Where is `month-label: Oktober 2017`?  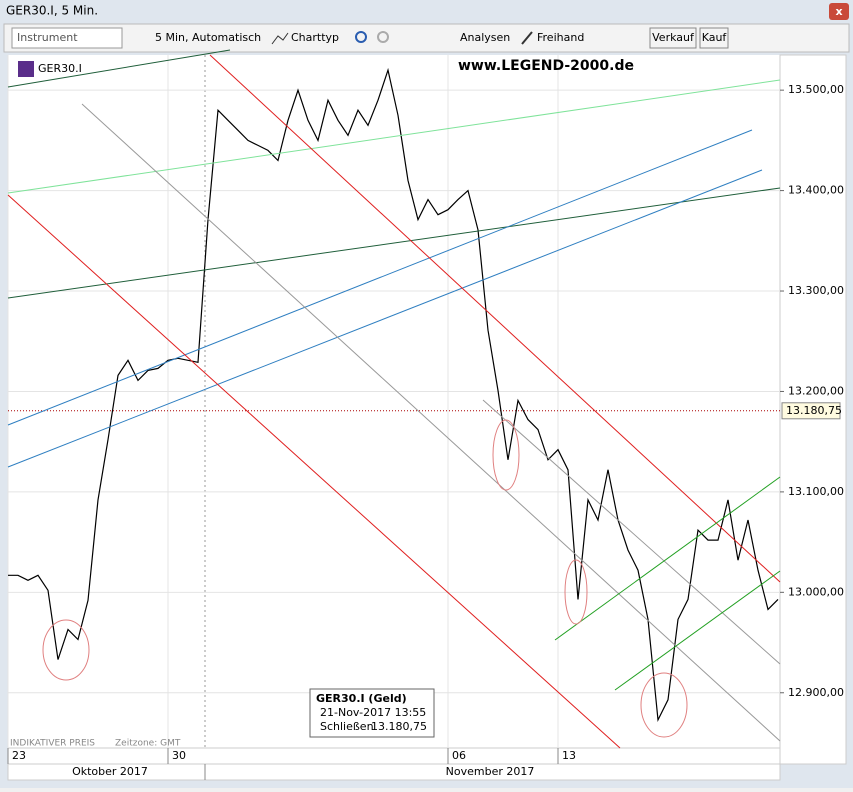
month-label: Oktober 2017 is located at coordinates (110, 771).